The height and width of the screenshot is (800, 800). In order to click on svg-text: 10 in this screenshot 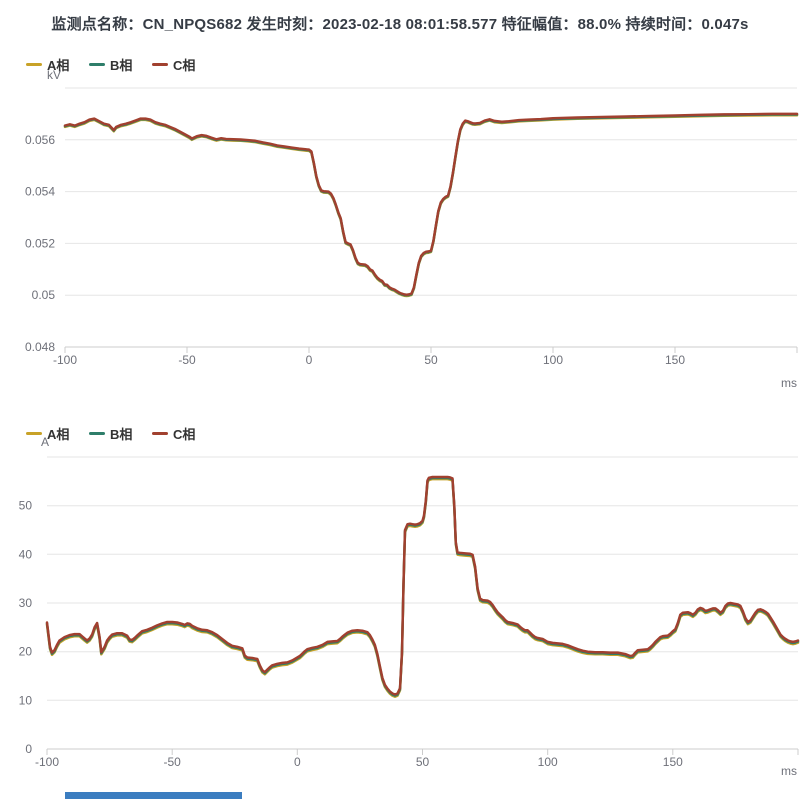, I will do `click(26, 700)`.